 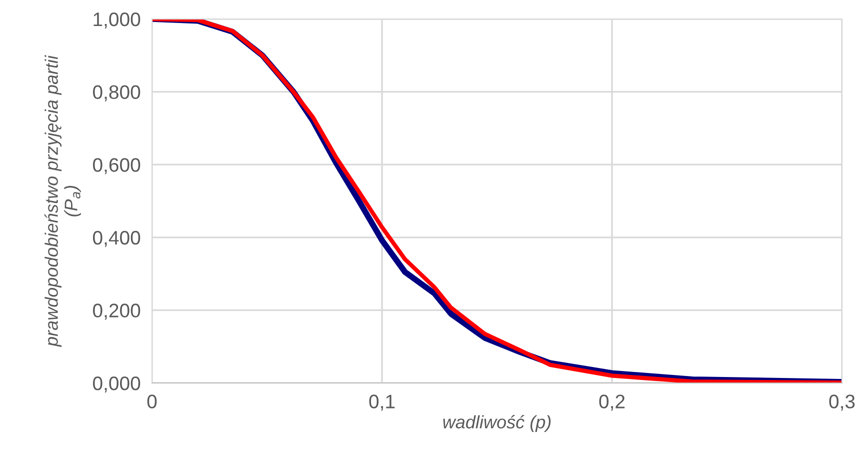 What do you see at coordinates (382, 402) in the screenshot?
I see `x-tick-label: 0,1` at bounding box center [382, 402].